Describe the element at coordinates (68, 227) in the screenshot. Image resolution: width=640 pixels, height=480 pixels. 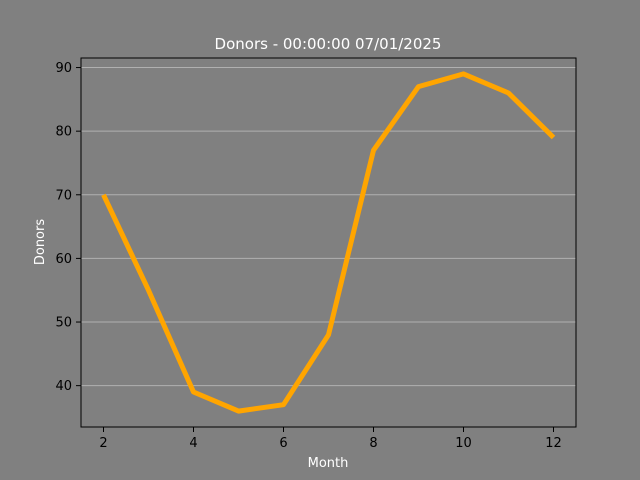
I see `y-axis-ticks: 40 50 60 70 80 90` at that location.